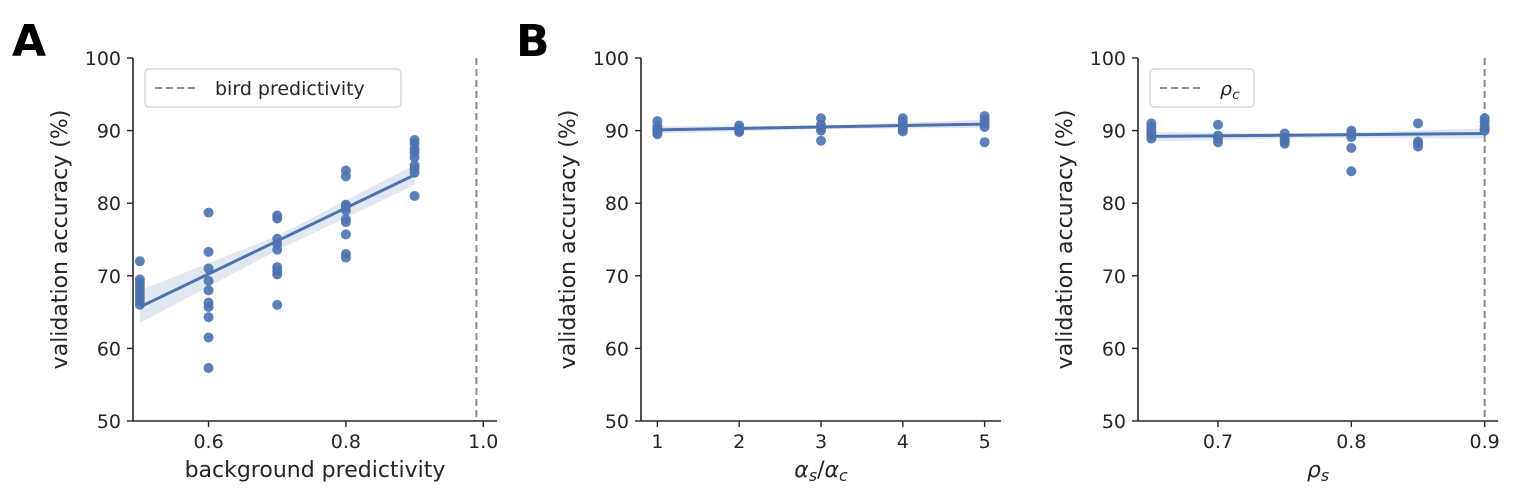  Describe the element at coordinates (1485, 442) in the screenshot. I see `x-tick-label: 0.9` at that location.